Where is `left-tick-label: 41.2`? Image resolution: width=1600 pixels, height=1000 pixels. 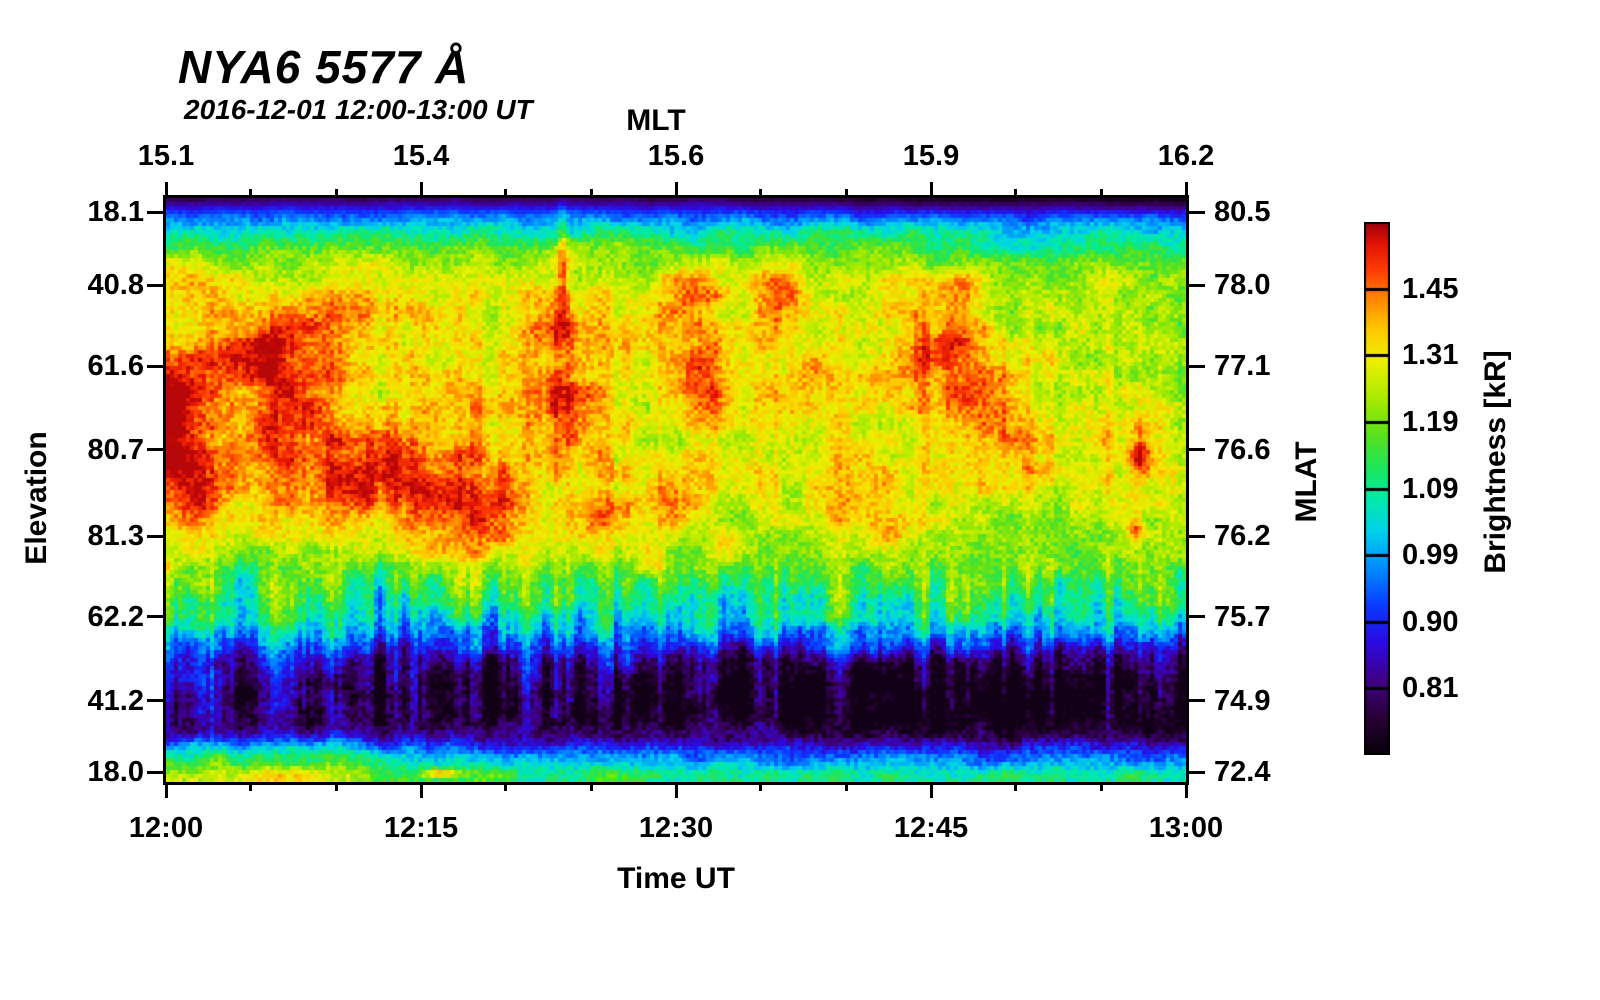 left-tick-label: 41.2 is located at coordinates (115, 700).